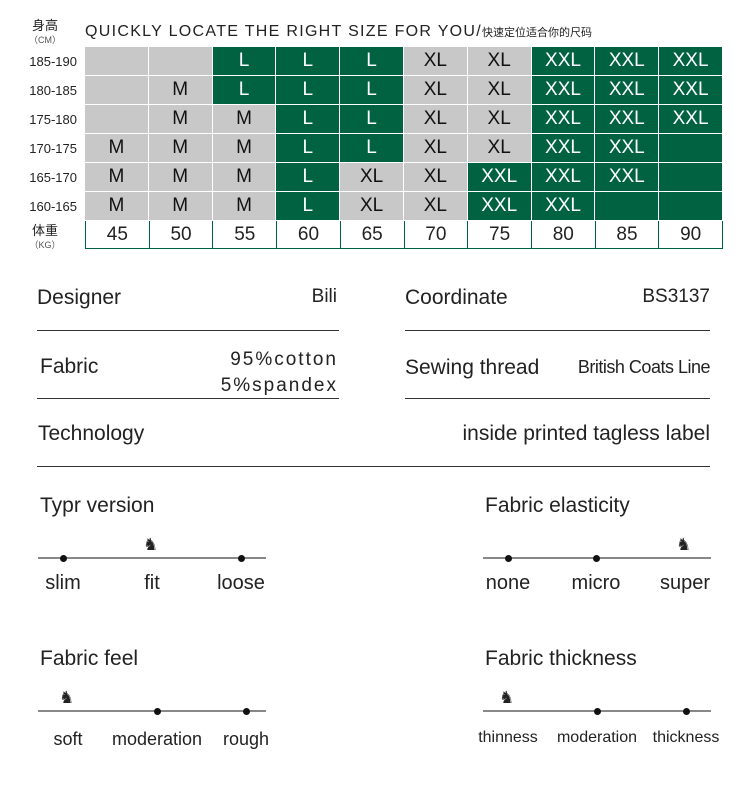  Describe the element at coordinates (152, 583) in the screenshot. I see `scale-option: fit` at that location.